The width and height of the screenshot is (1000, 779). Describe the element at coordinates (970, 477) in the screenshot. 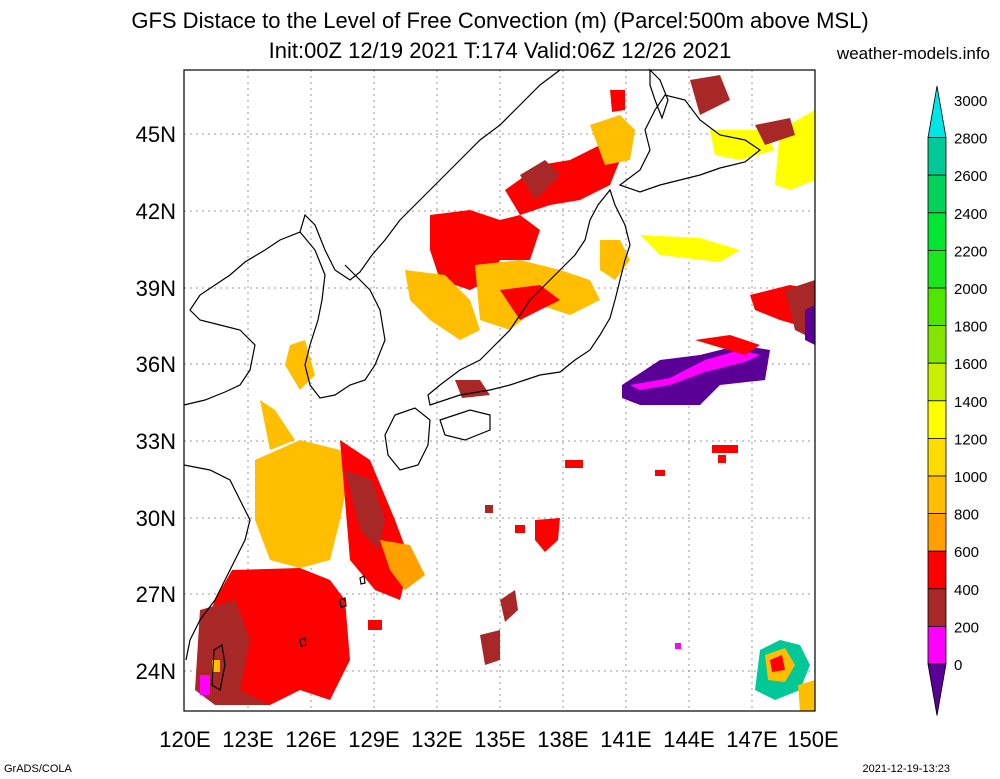

I see `colorbar-label: 1000` at that location.